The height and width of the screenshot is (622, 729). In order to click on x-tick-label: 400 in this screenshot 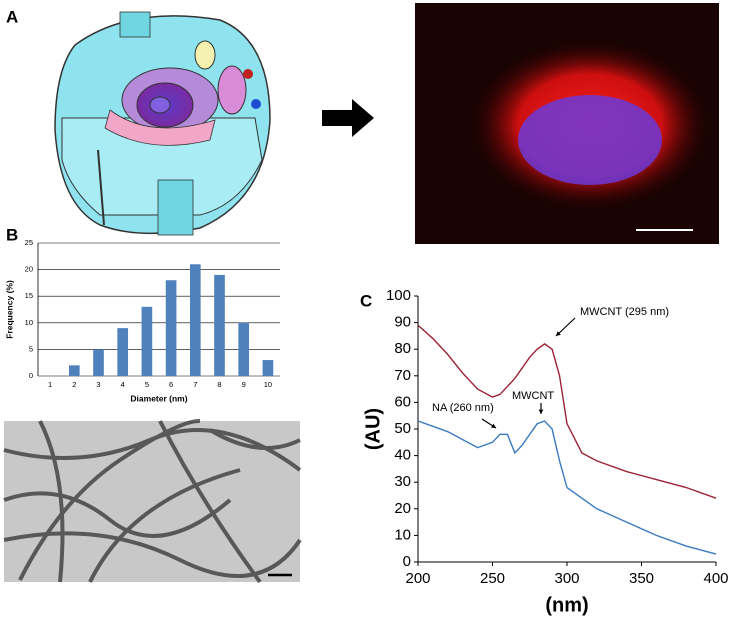, I will do `click(715, 578)`.